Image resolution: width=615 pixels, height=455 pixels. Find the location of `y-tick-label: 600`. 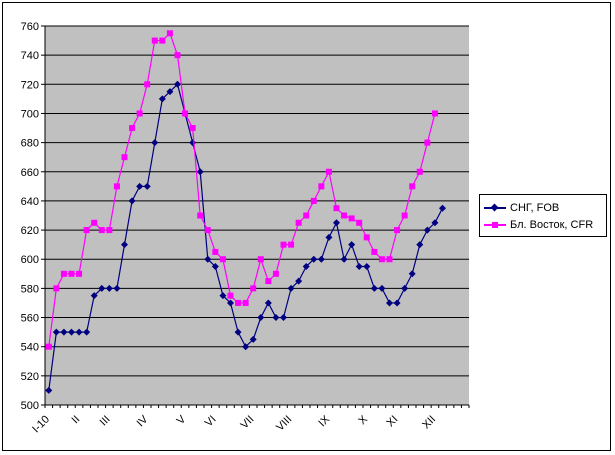

y-tick-label: 600 is located at coordinates (30, 260).